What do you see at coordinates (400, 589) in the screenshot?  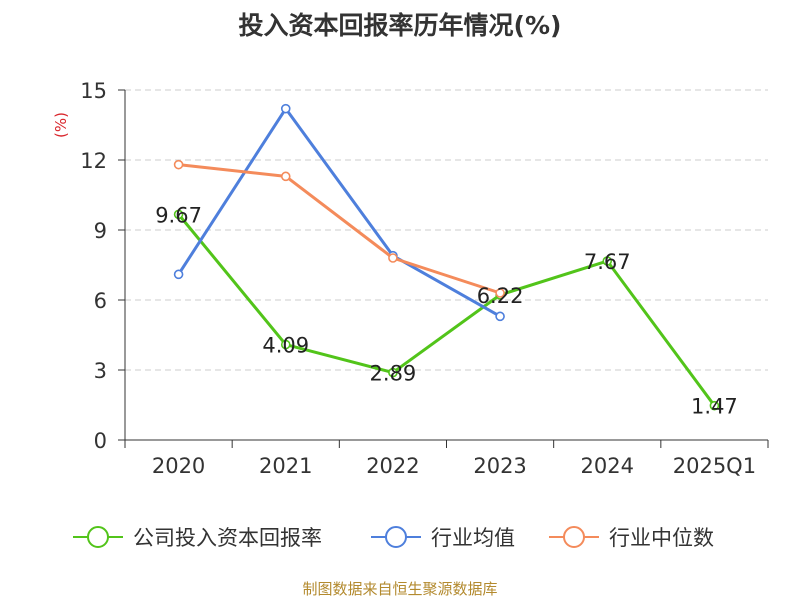 I see `source-note: 制图数据来自恒生聚源数据库` at bounding box center [400, 589].